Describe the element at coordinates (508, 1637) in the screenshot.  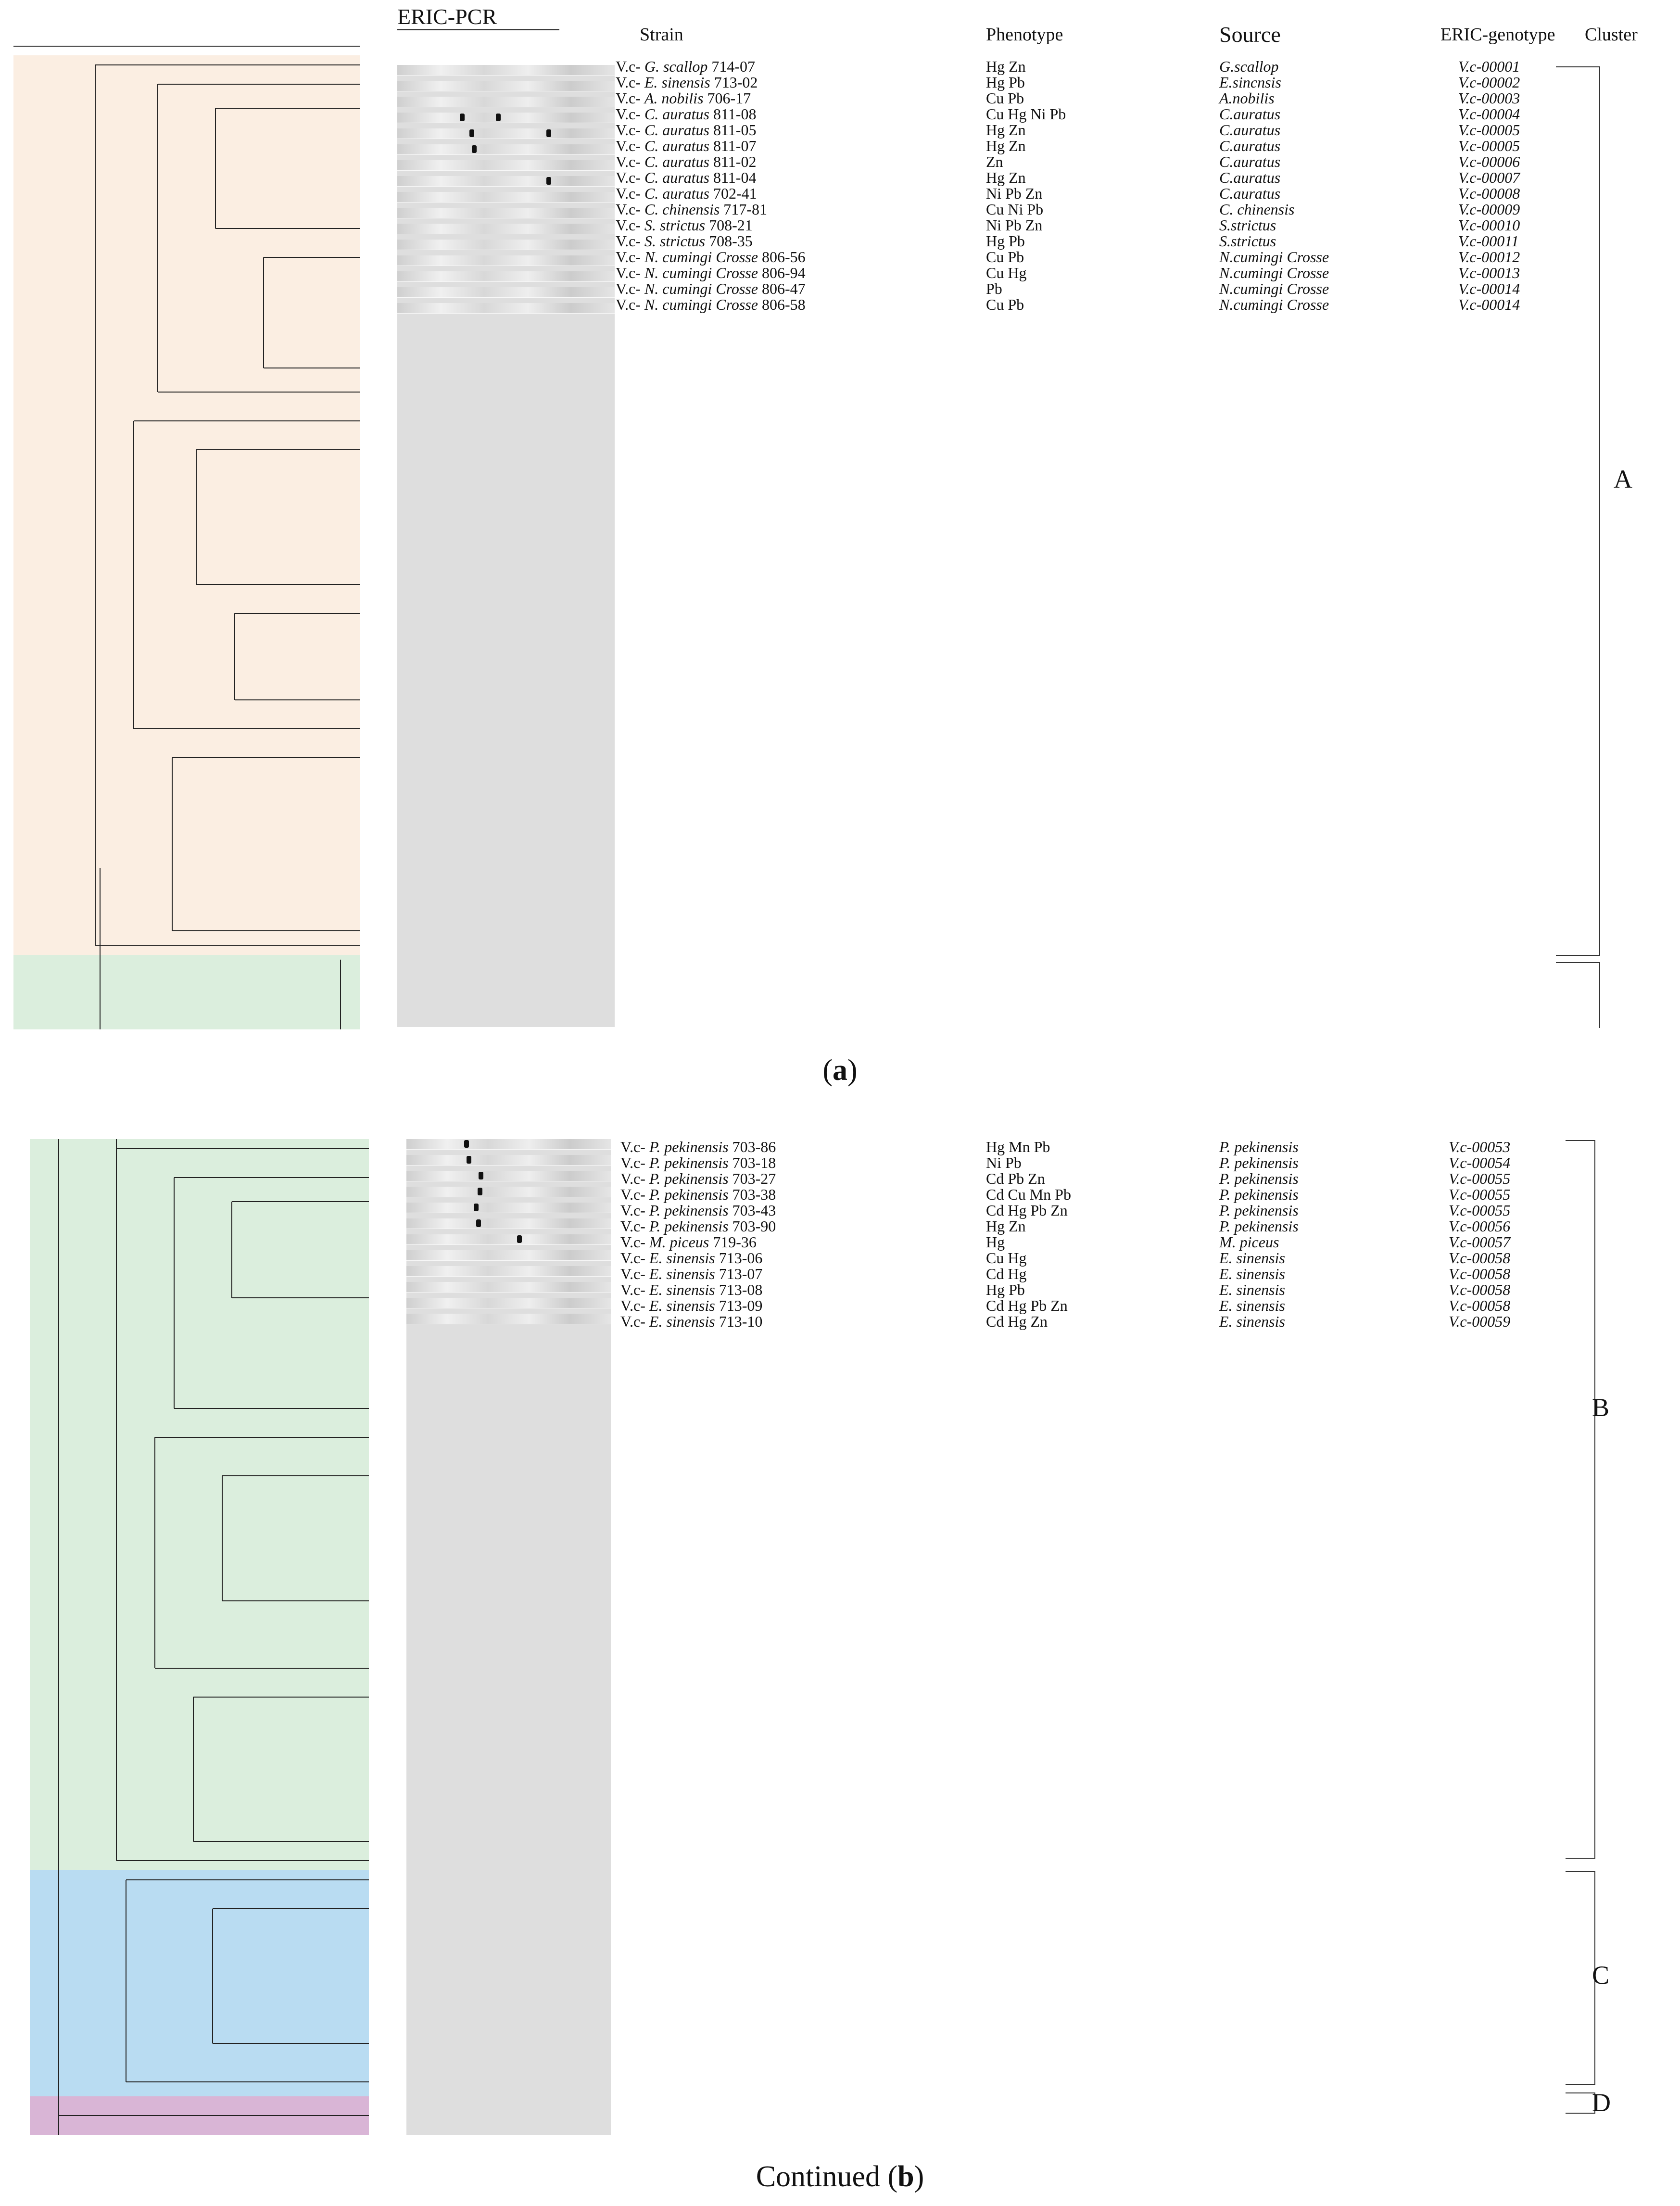
I see `eric-pcr-gel-b` at that location.